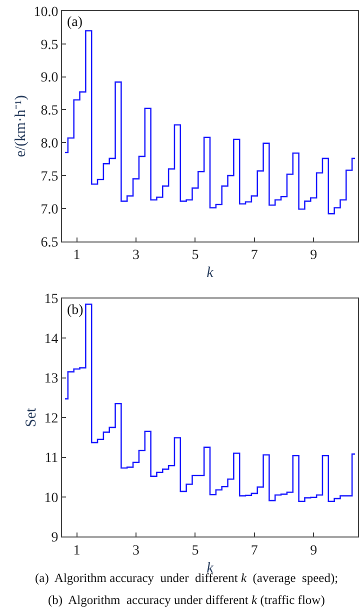 This screenshot has width=364, height=613. Describe the element at coordinates (54, 538) in the screenshot. I see `y-tick-label: 9` at that location.